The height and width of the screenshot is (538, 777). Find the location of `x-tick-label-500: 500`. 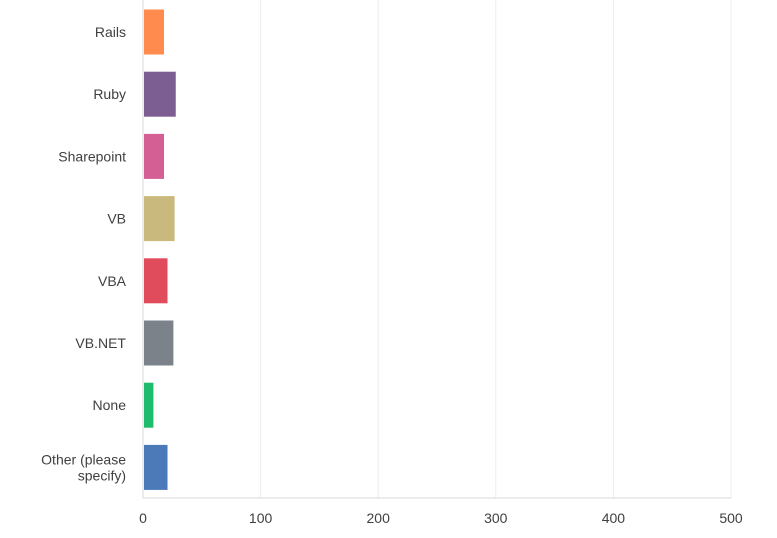

x-tick-label-500: 500 is located at coordinates (731, 518).